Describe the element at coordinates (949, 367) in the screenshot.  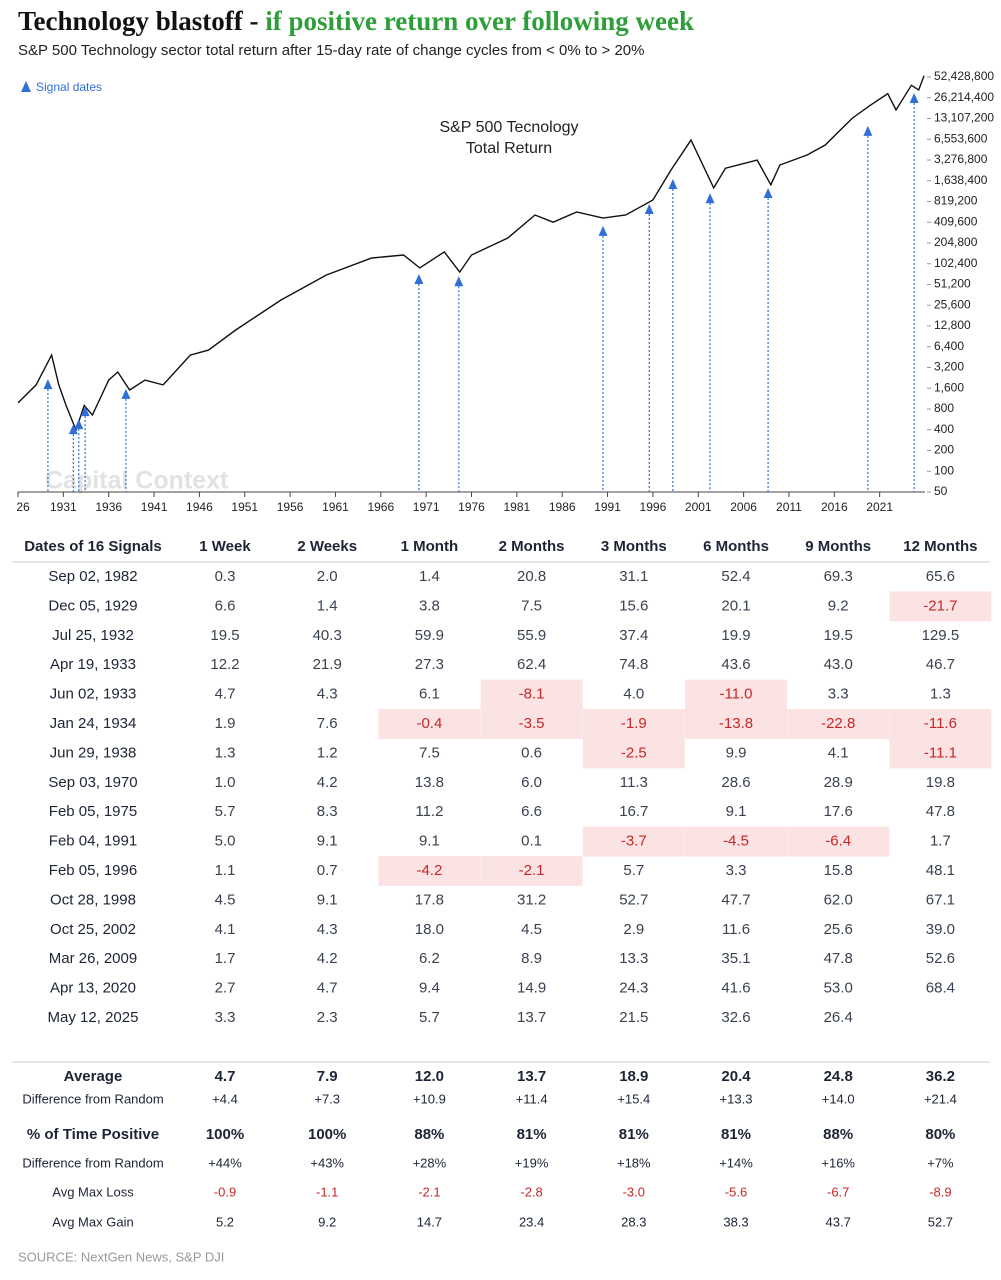
I see `y-tick-label: 3,200` at that location.